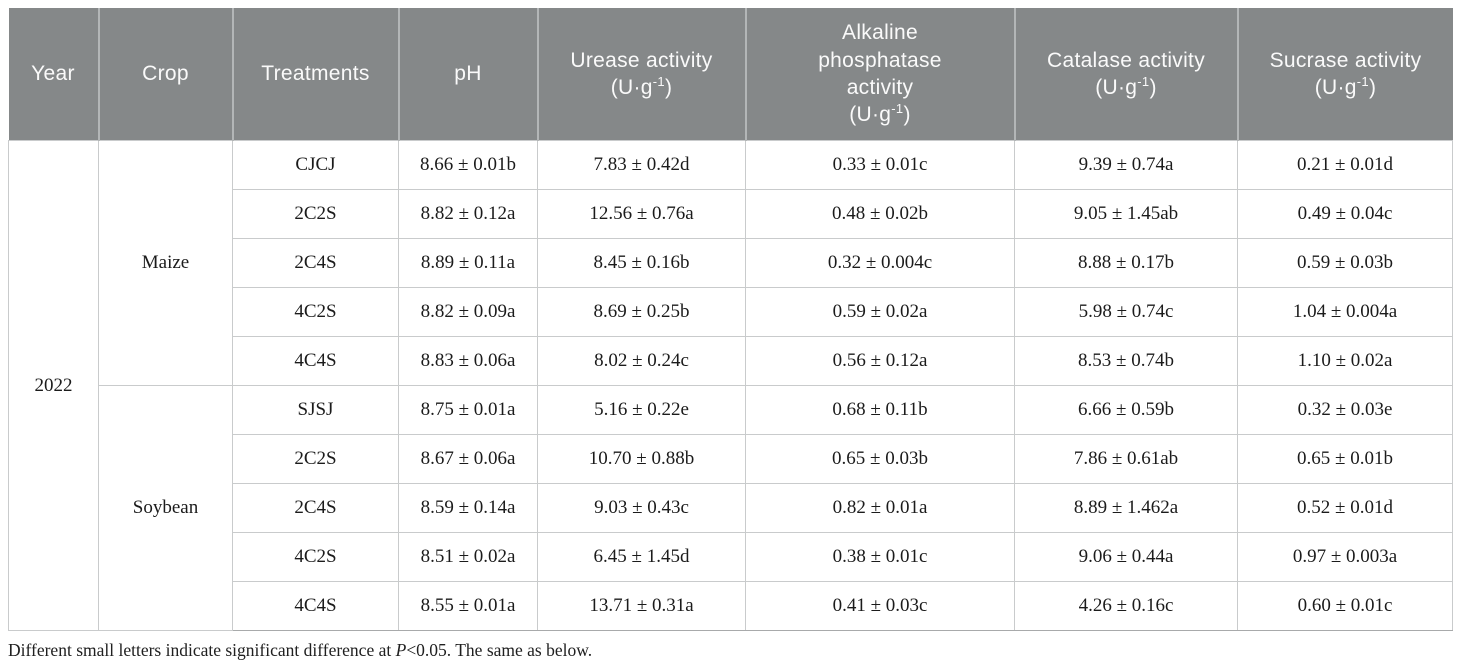 The height and width of the screenshot is (667, 1460). I want to click on col-header-sucrase: Sucrase activity (U·g-1), so click(1344, 74).